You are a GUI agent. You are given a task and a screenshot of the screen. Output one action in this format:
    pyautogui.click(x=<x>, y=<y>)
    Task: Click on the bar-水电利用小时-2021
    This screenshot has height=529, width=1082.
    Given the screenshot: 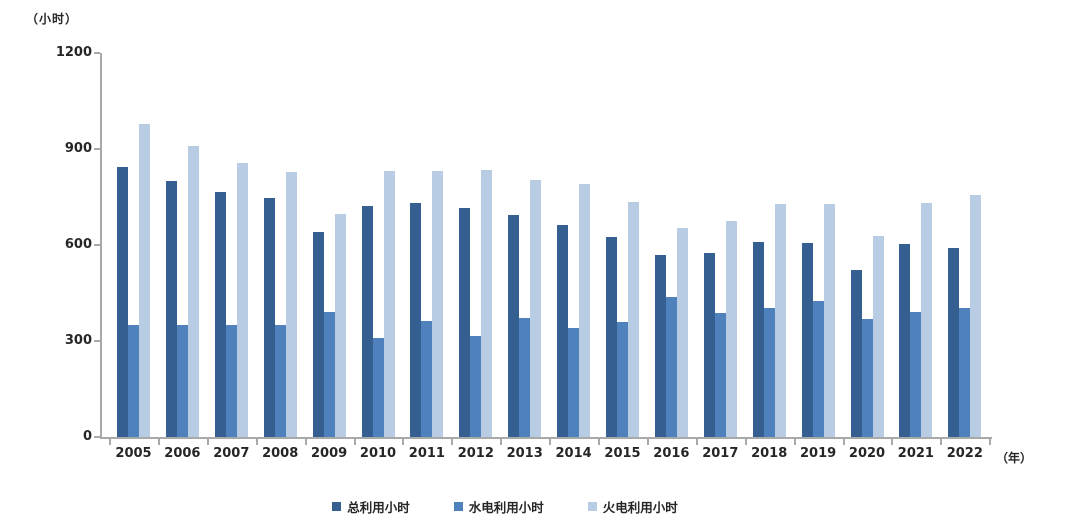 What is the action you would take?
    pyautogui.click(x=916, y=374)
    